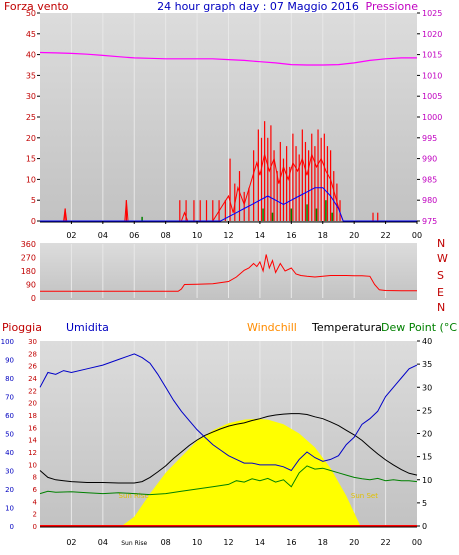 This screenshot has height=555, width=459. Describe the element at coordinates (9, 435) in the screenshot. I see `humidity-tick-label: 50` at that location.